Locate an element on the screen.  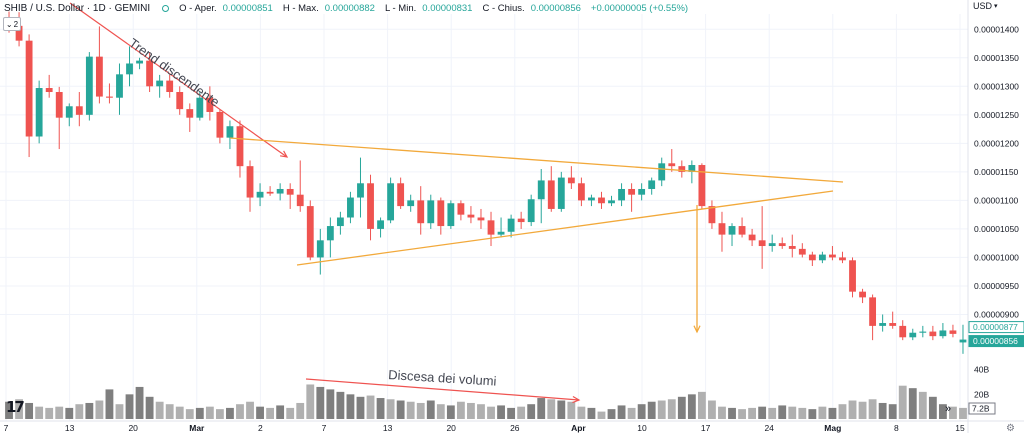
tradingview-logo-icon: 17 is located at coordinates (15, 407).